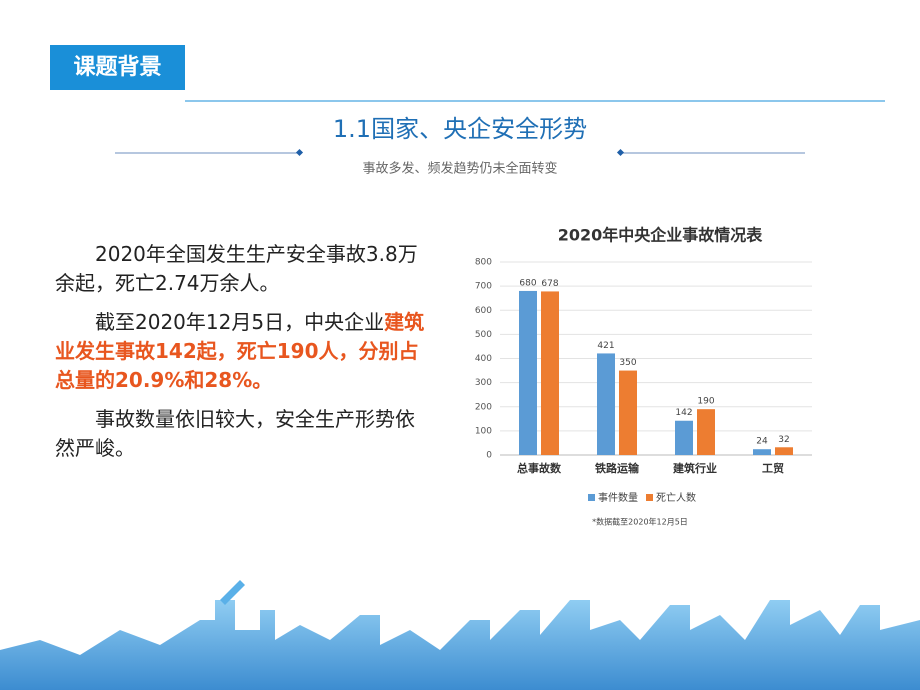 Image resolution: width=920 pixels, height=690 pixels. I want to click on x-tick-label: 工贸, so click(773, 468).